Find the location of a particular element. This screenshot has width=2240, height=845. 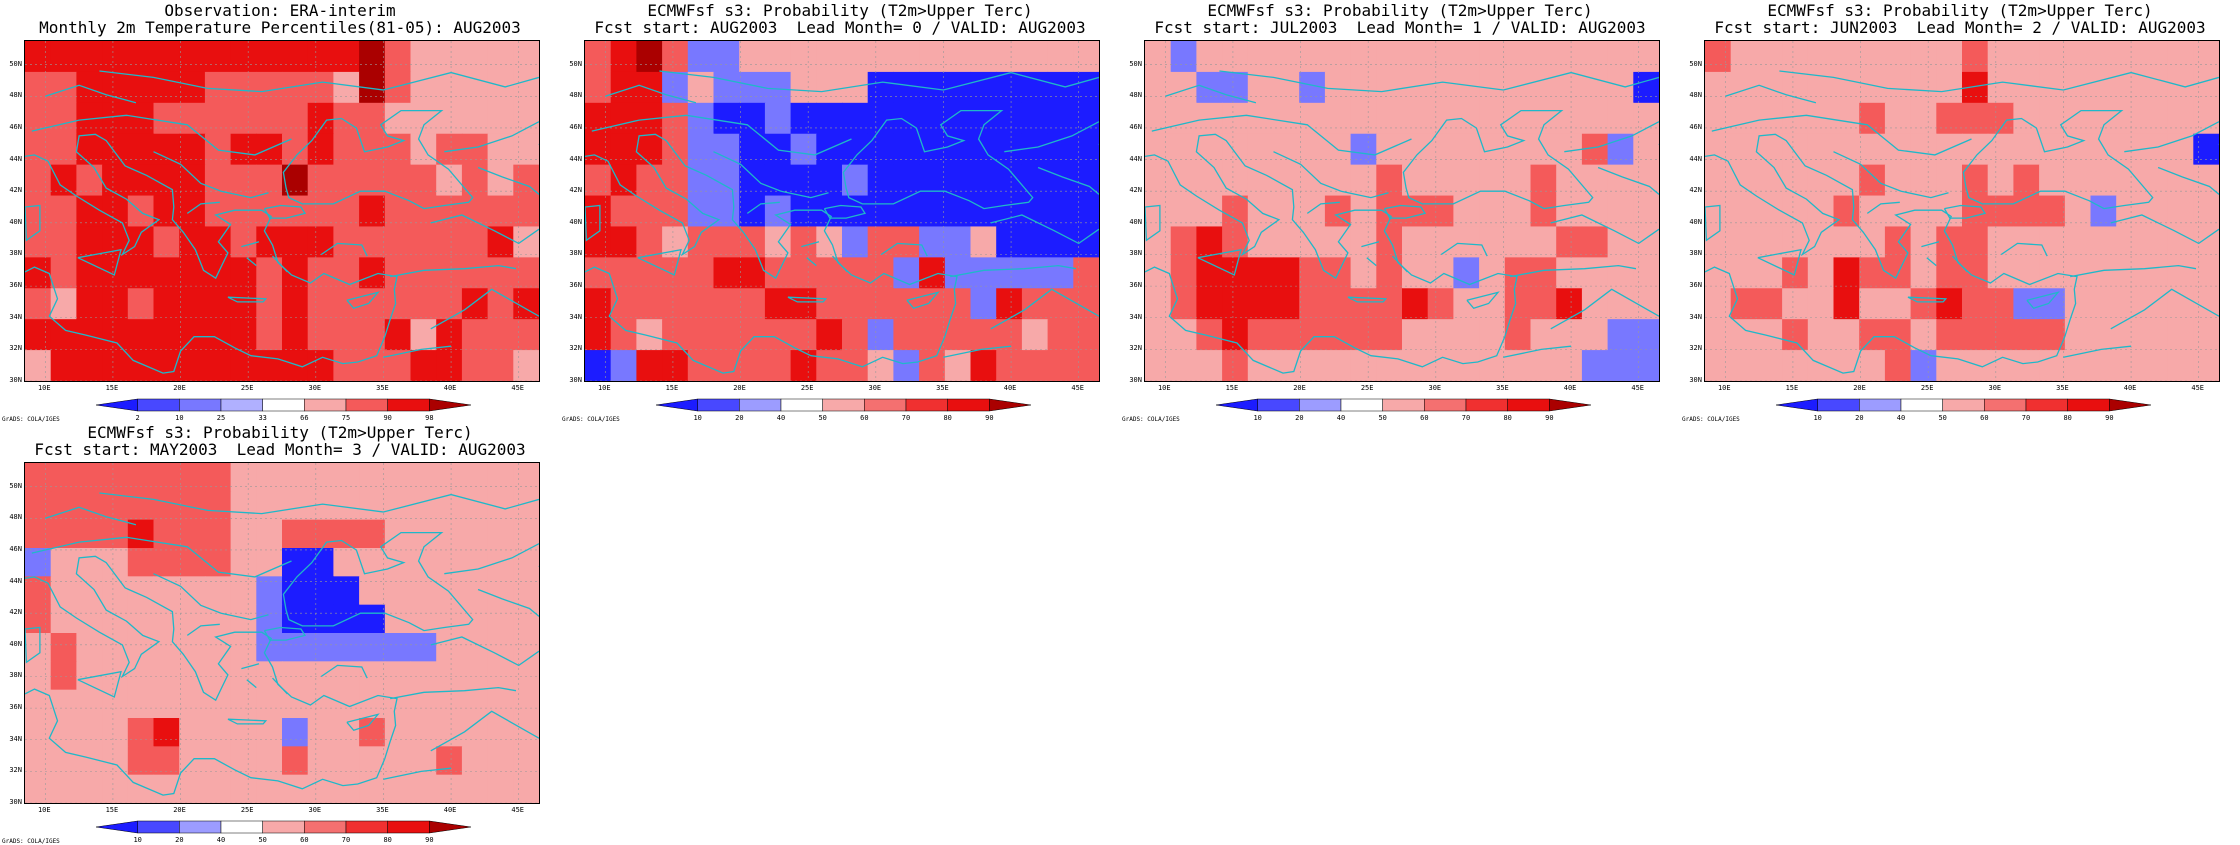

lon-tick-label: 30E is located at coordinates (315, 810).